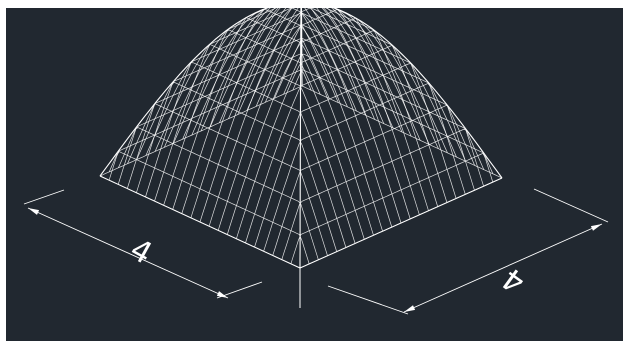  I want to click on dimension-left-label: 4, so click(141, 252).